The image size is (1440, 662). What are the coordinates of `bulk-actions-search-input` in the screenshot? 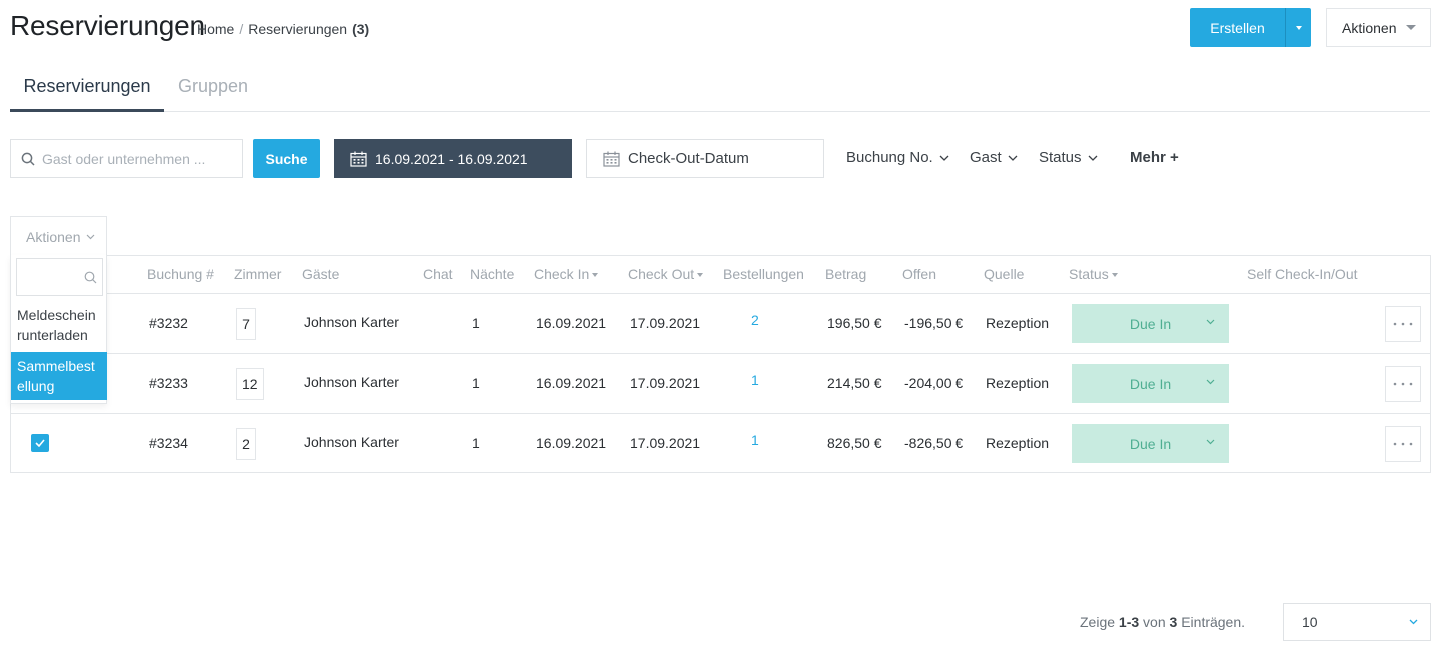 It's located at (51, 277).